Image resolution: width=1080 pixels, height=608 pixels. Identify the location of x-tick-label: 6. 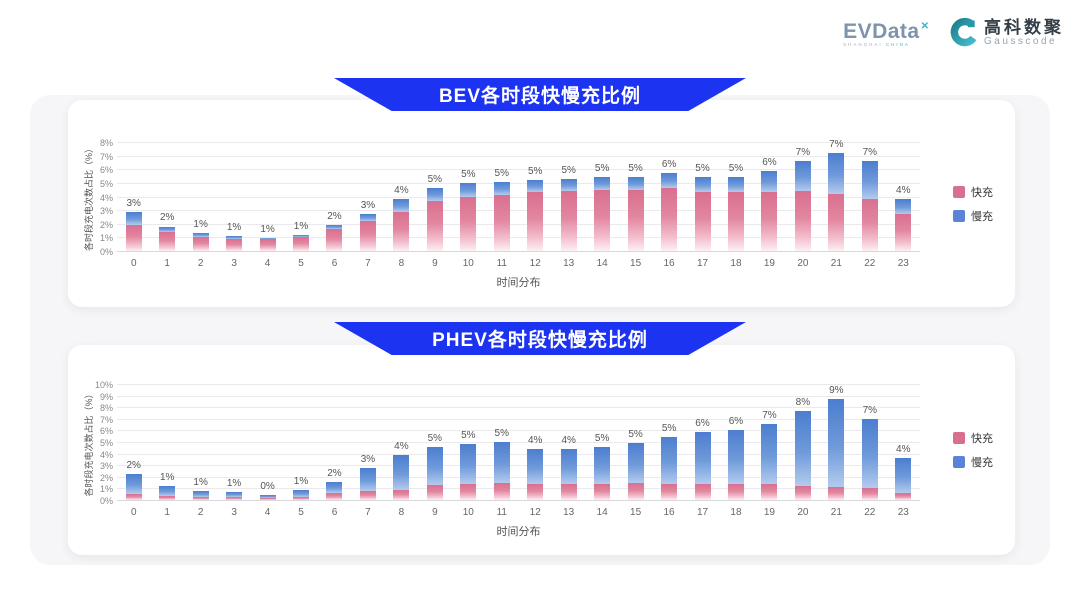
(334, 263).